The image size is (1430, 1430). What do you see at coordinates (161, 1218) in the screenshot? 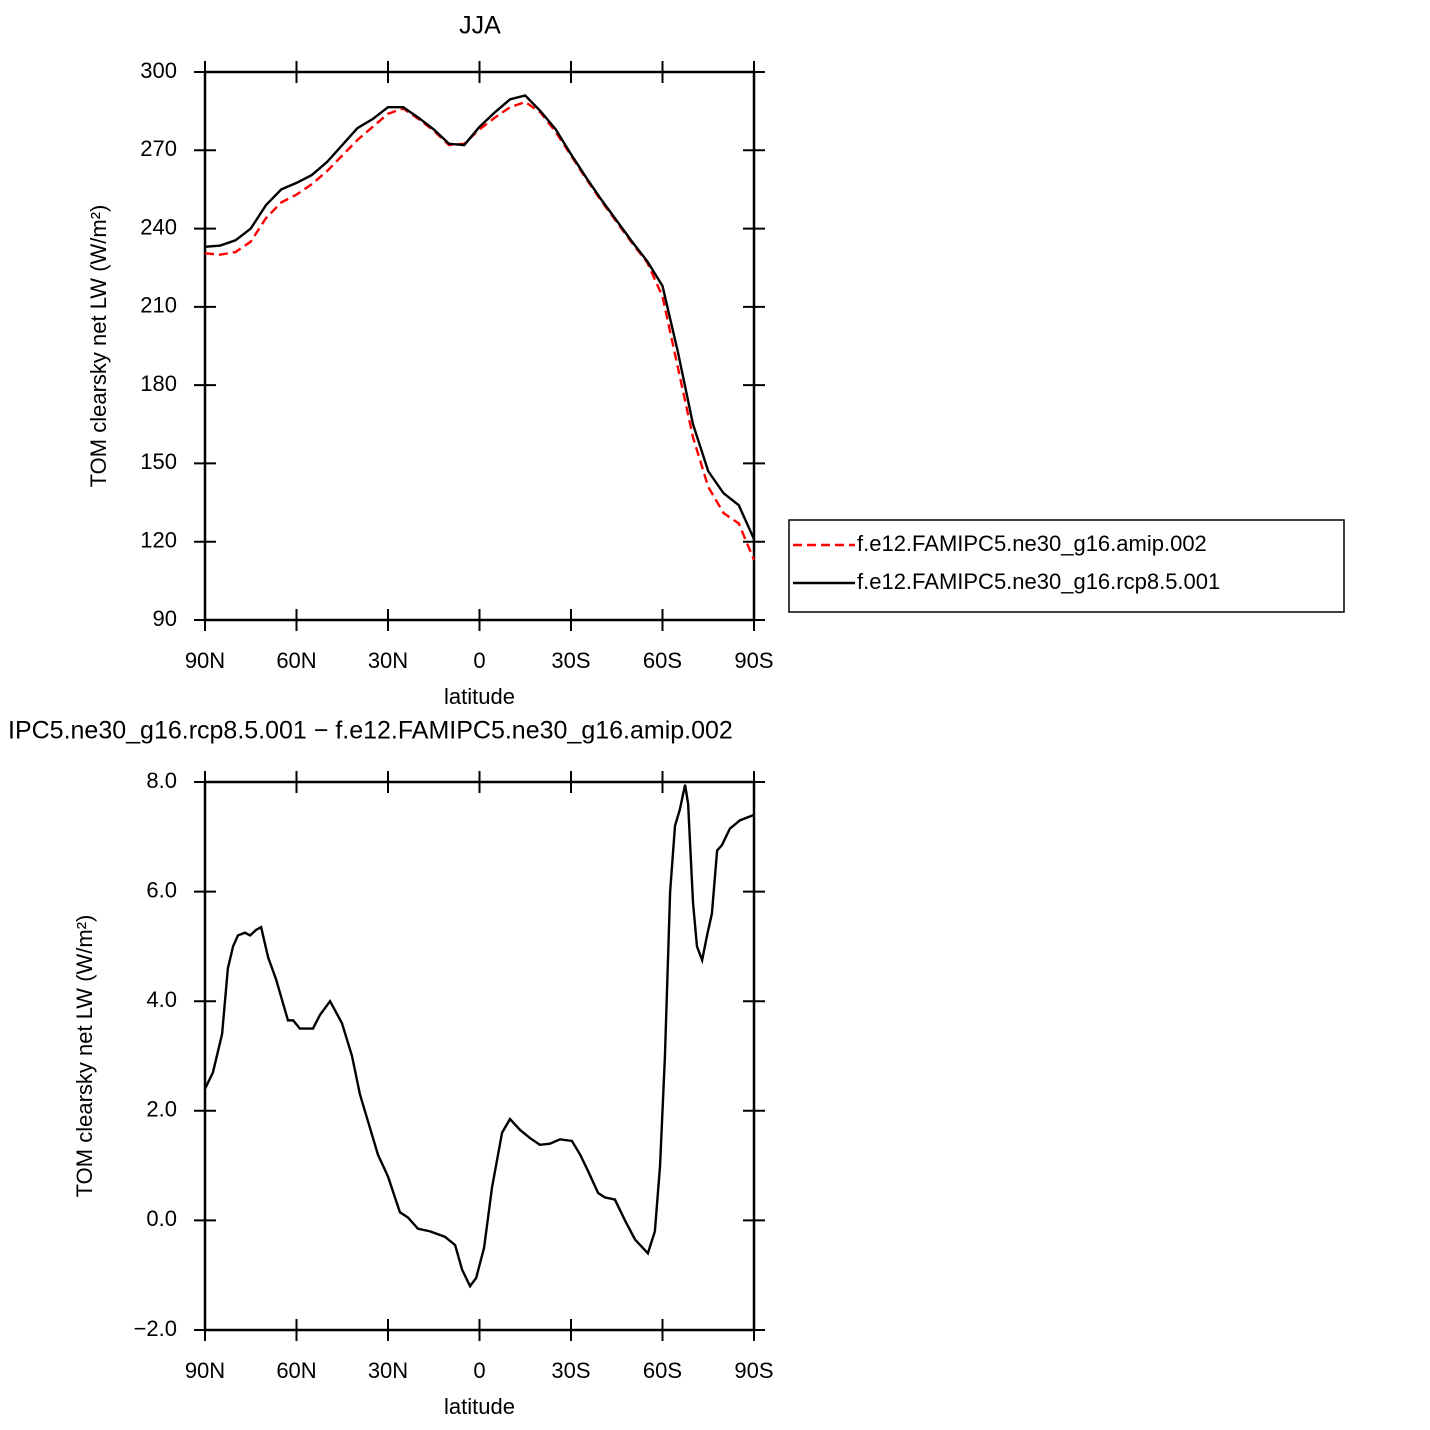
I see `y-tick-label: 0.0` at bounding box center [161, 1218].